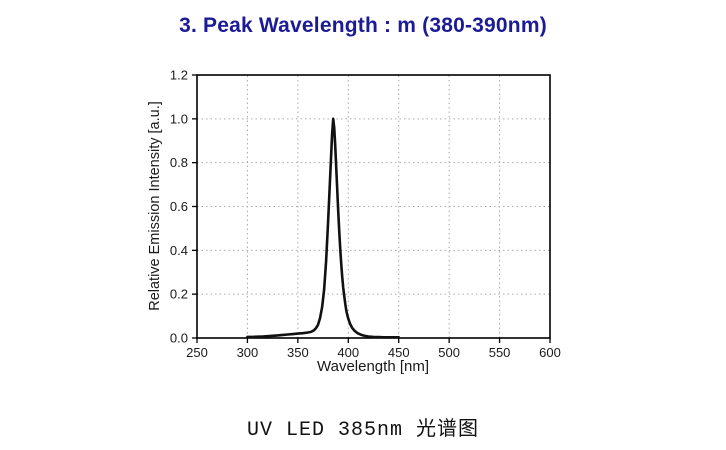 This screenshot has width=726, height=450. I want to click on caption: UV LED 385nm 光谱图, so click(363, 430).